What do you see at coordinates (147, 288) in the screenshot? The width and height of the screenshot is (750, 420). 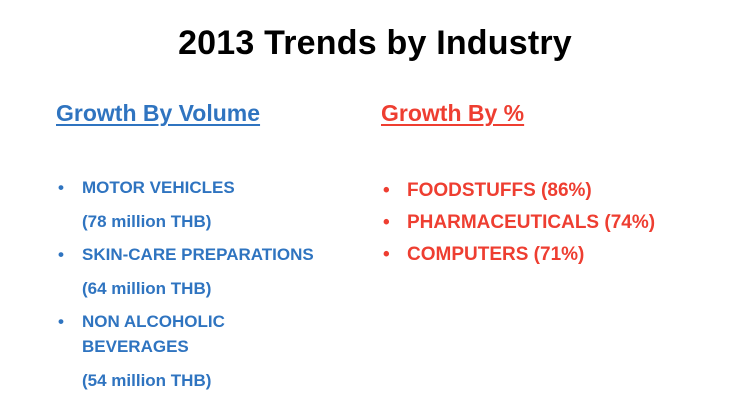 I see `item-value: (64 million THB)` at bounding box center [147, 288].